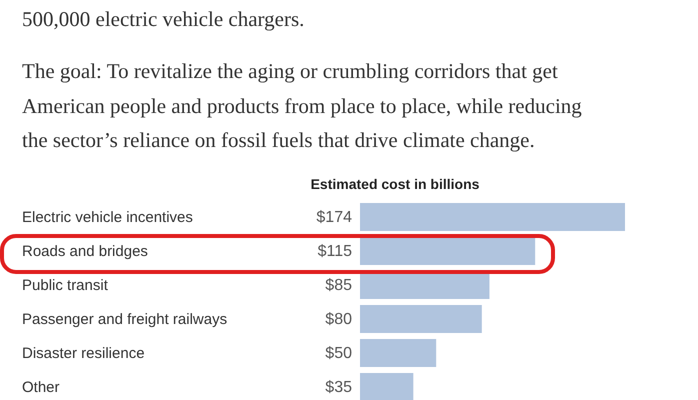  I want to click on data-label: $50, so click(338, 353).